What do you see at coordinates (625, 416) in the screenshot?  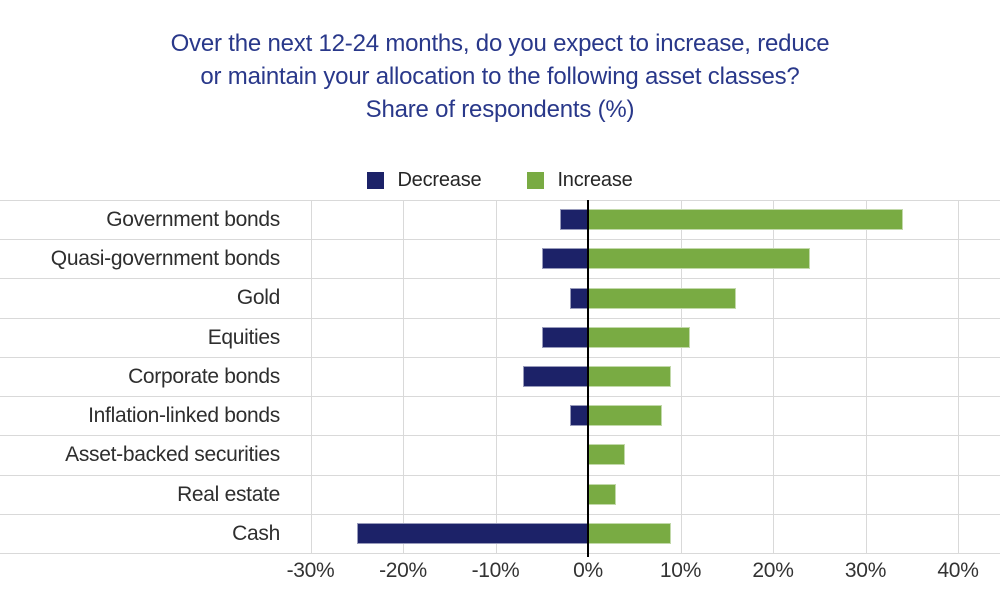 I see `bar-increase-inflation-linked-bonds` at bounding box center [625, 416].